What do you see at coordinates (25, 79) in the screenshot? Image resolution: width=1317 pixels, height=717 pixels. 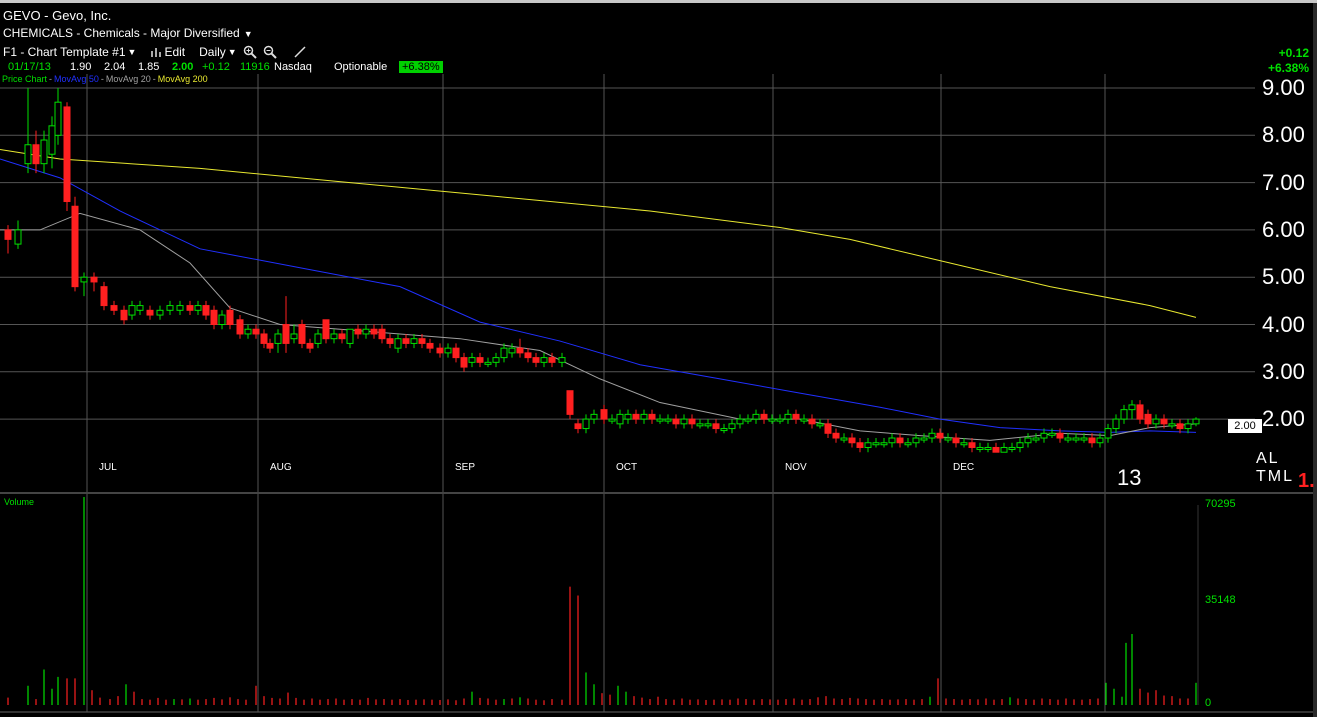 I see `legend-price-chart: Price Chart` at bounding box center [25, 79].